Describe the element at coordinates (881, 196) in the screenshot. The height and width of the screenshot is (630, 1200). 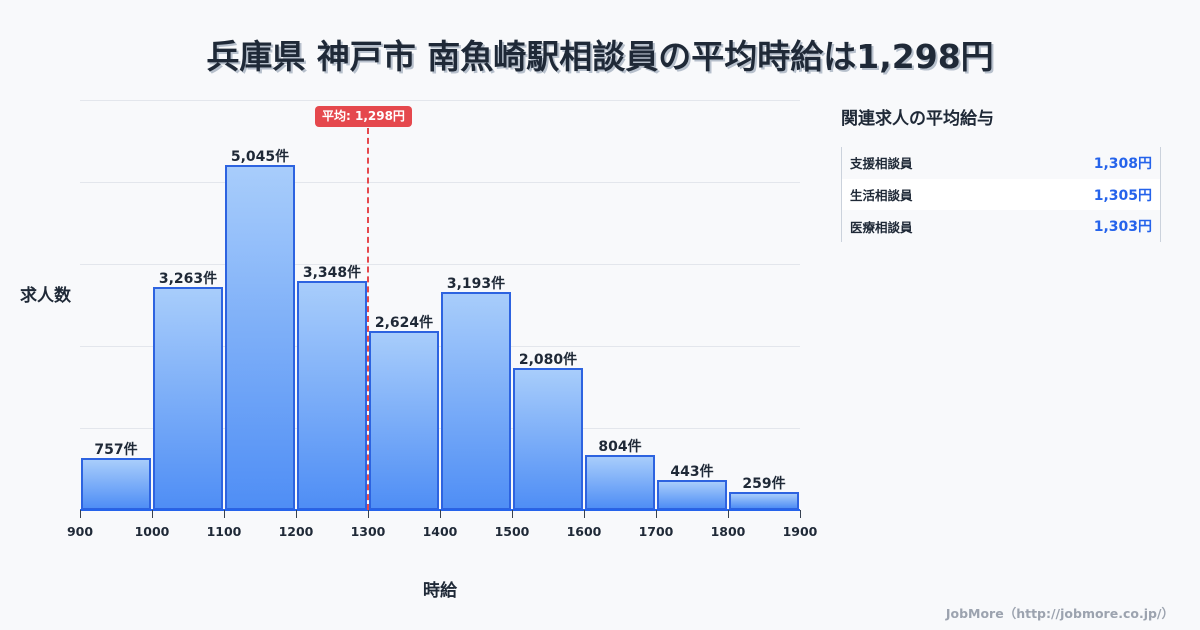
I see `related-job-name: 生活相談員` at that location.